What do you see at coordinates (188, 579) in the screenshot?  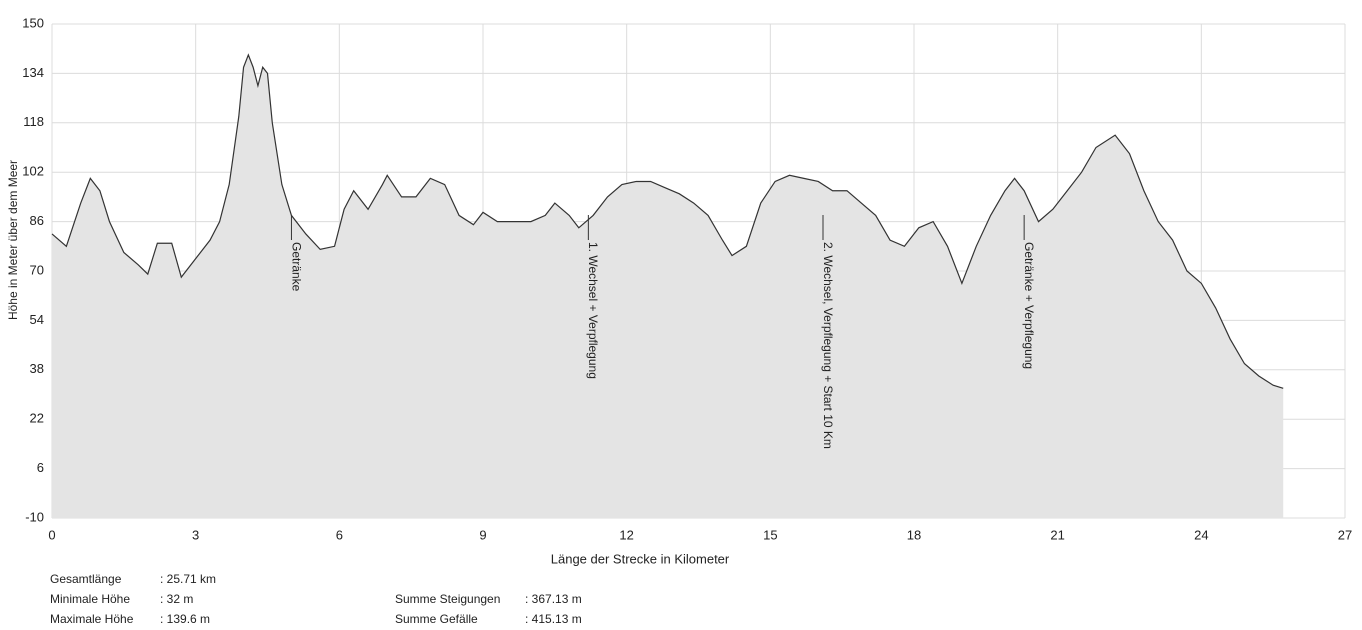 I see `stat-value: : 25.71 km` at bounding box center [188, 579].